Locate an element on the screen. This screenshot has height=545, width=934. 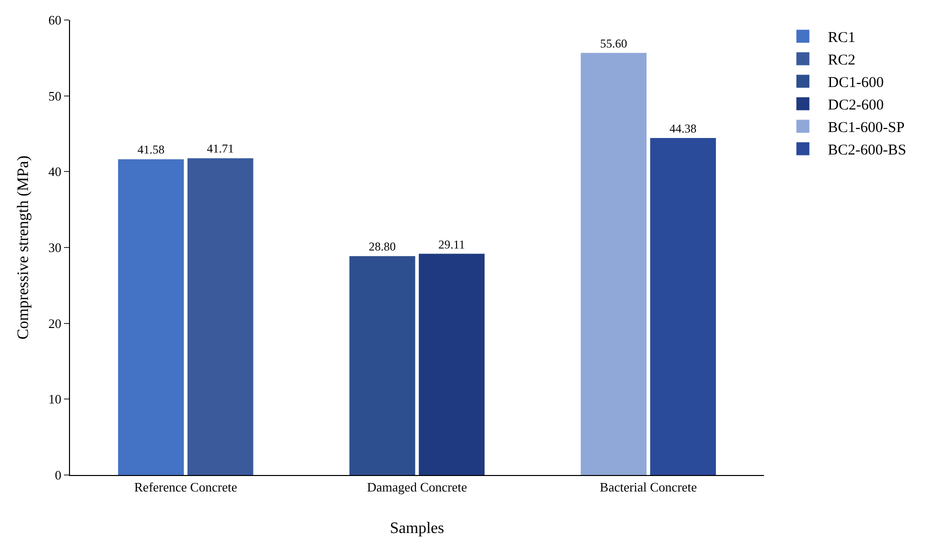
y-tick-label: 20 is located at coordinates (55, 323).